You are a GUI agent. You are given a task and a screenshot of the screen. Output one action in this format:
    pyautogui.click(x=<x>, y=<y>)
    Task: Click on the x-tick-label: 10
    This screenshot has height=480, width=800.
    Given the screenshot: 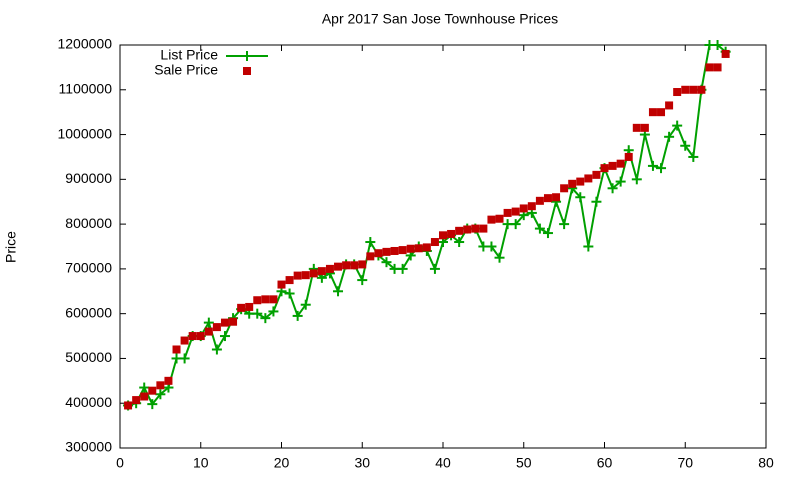 What is the action you would take?
    pyautogui.click(x=201, y=463)
    